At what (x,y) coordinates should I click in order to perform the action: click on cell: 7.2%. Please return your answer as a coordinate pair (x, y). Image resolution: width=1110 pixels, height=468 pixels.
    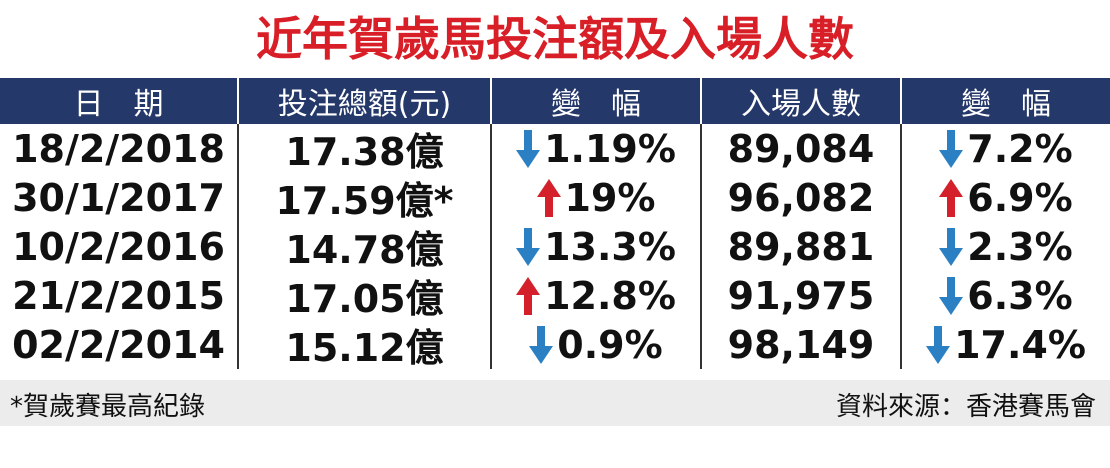
    Looking at the image, I should click on (1005, 148).